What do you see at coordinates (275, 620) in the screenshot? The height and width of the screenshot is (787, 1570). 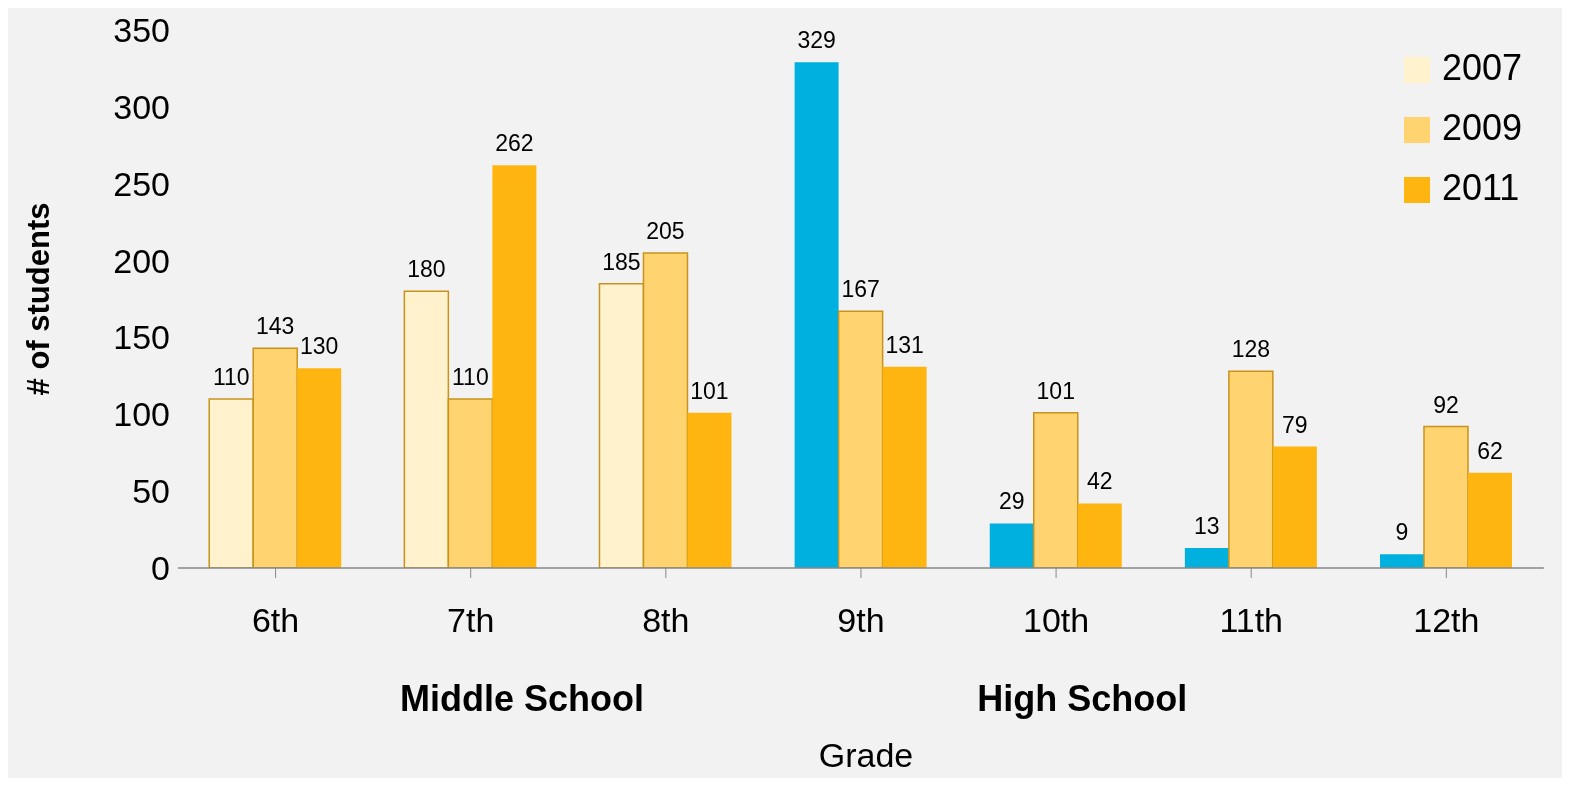 I see `x-tick-label: 6th` at bounding box center [275, 620].